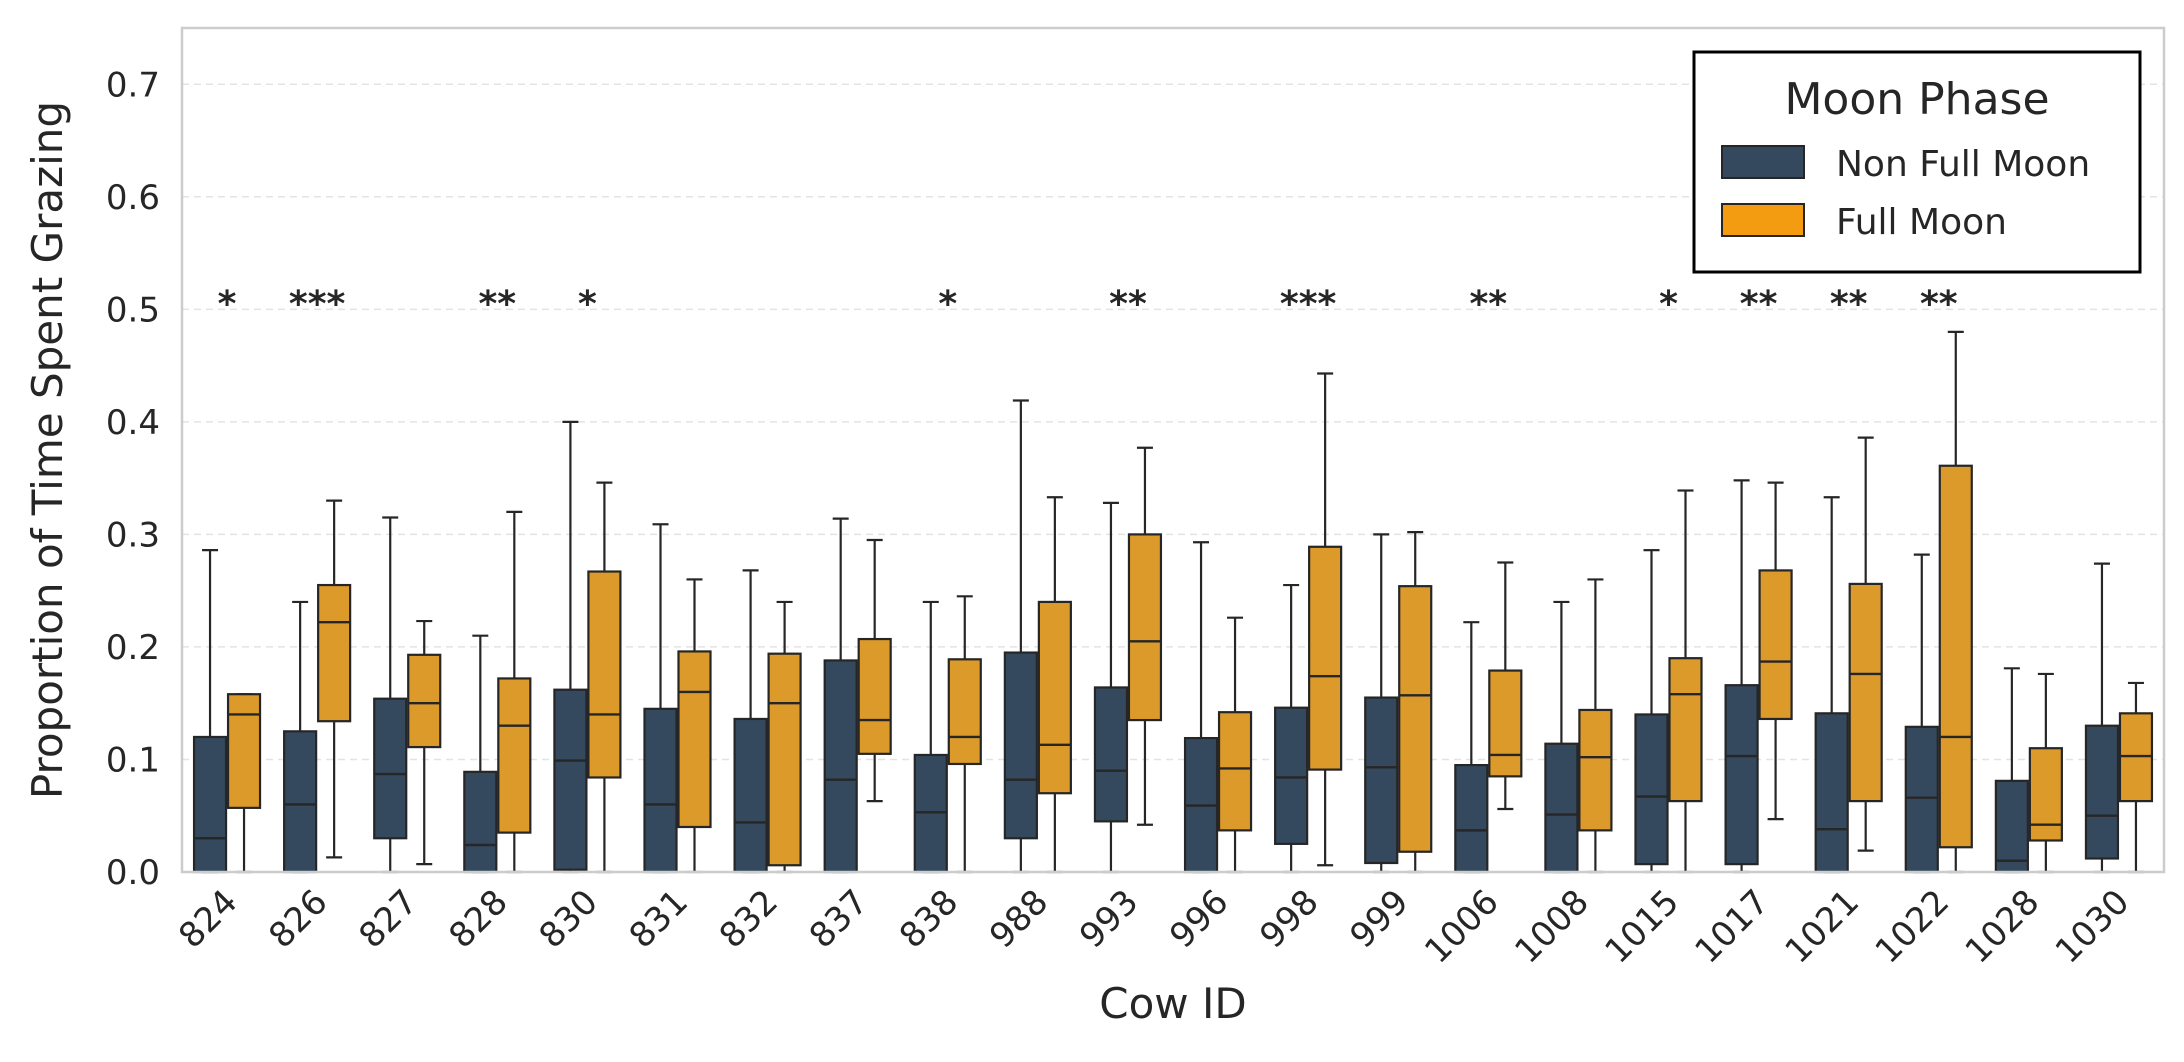  Describe the element at coordinates (133, 310) in the screenshot. I see `y-tick-label: 0.5` at that location.